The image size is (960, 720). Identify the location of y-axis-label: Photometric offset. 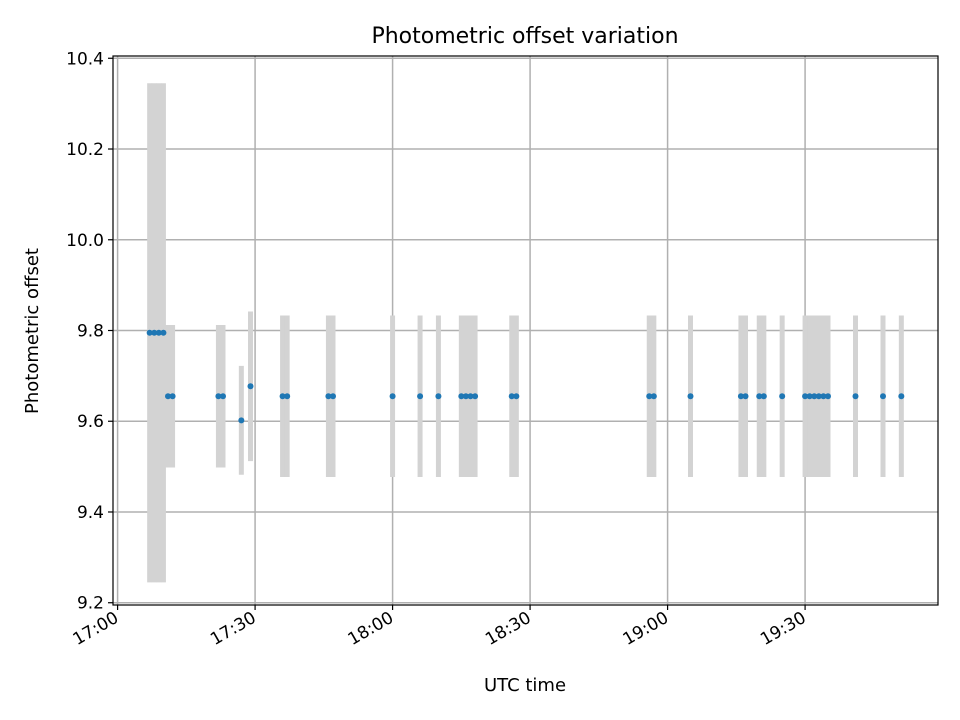
(32, 331).